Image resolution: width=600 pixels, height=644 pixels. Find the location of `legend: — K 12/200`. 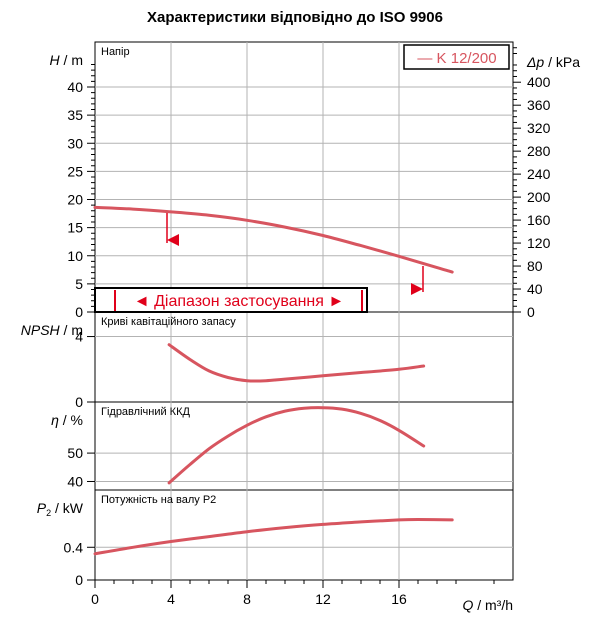

legend: — K 12/200 is located at coordinates (456, 57).